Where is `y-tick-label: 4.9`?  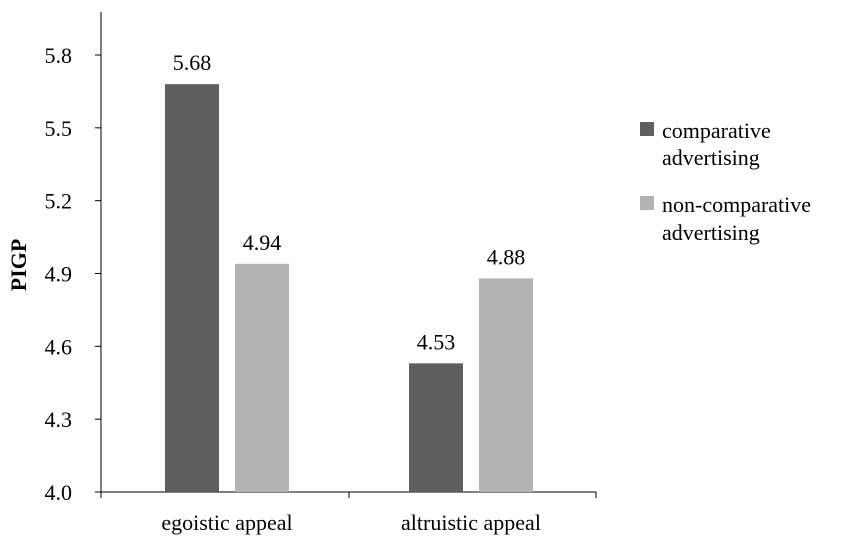 y-tick-label: 4.9 is located at coordinates (59, 274).